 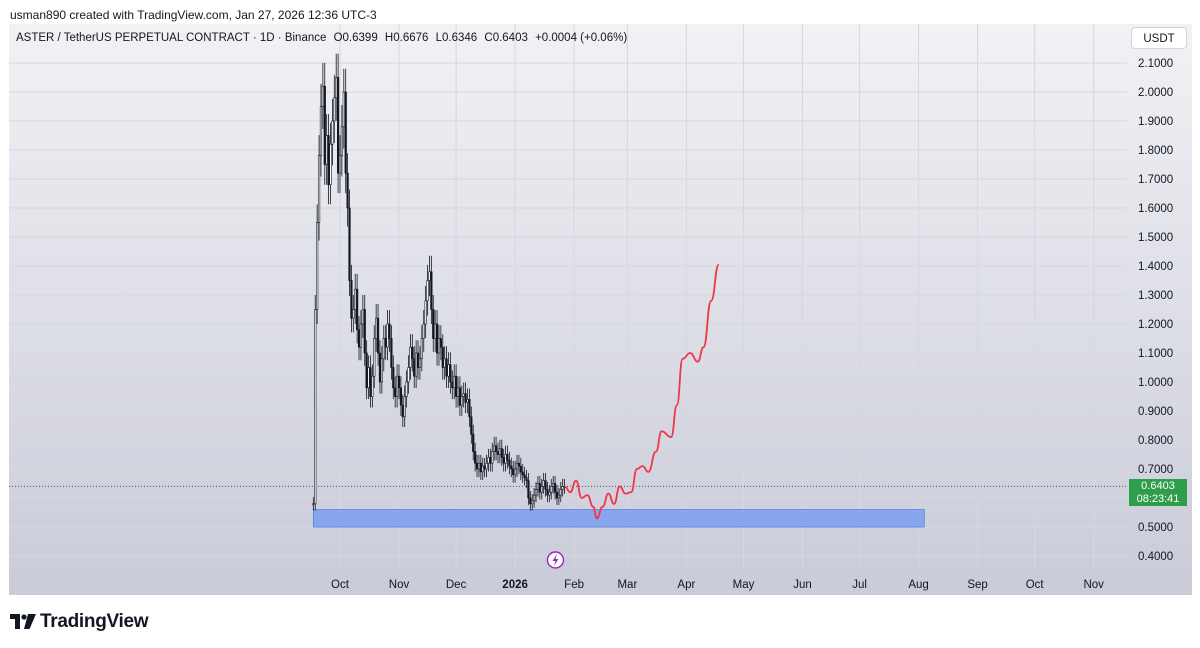 I want to click on support-zone-rect, so click(x=618, y=518).